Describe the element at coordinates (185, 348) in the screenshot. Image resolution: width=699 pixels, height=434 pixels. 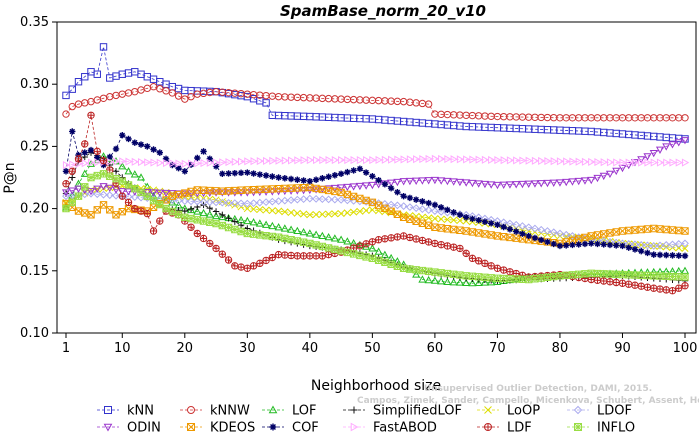
I see `x-tick-label: 20` at that location.